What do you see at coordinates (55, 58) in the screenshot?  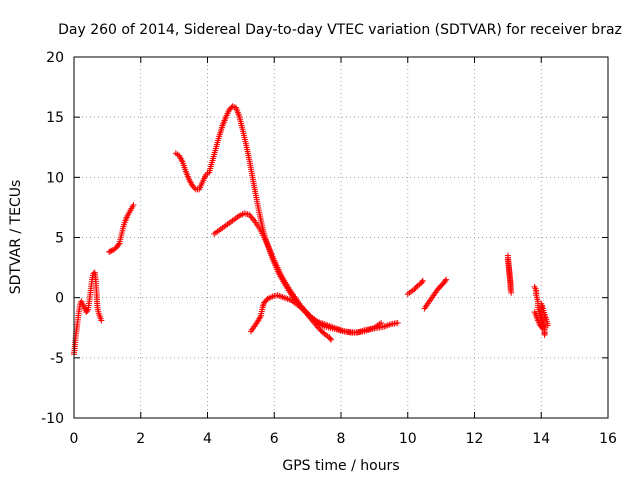 I see `y-tick-label: 20` at bounding box center [55, 58].